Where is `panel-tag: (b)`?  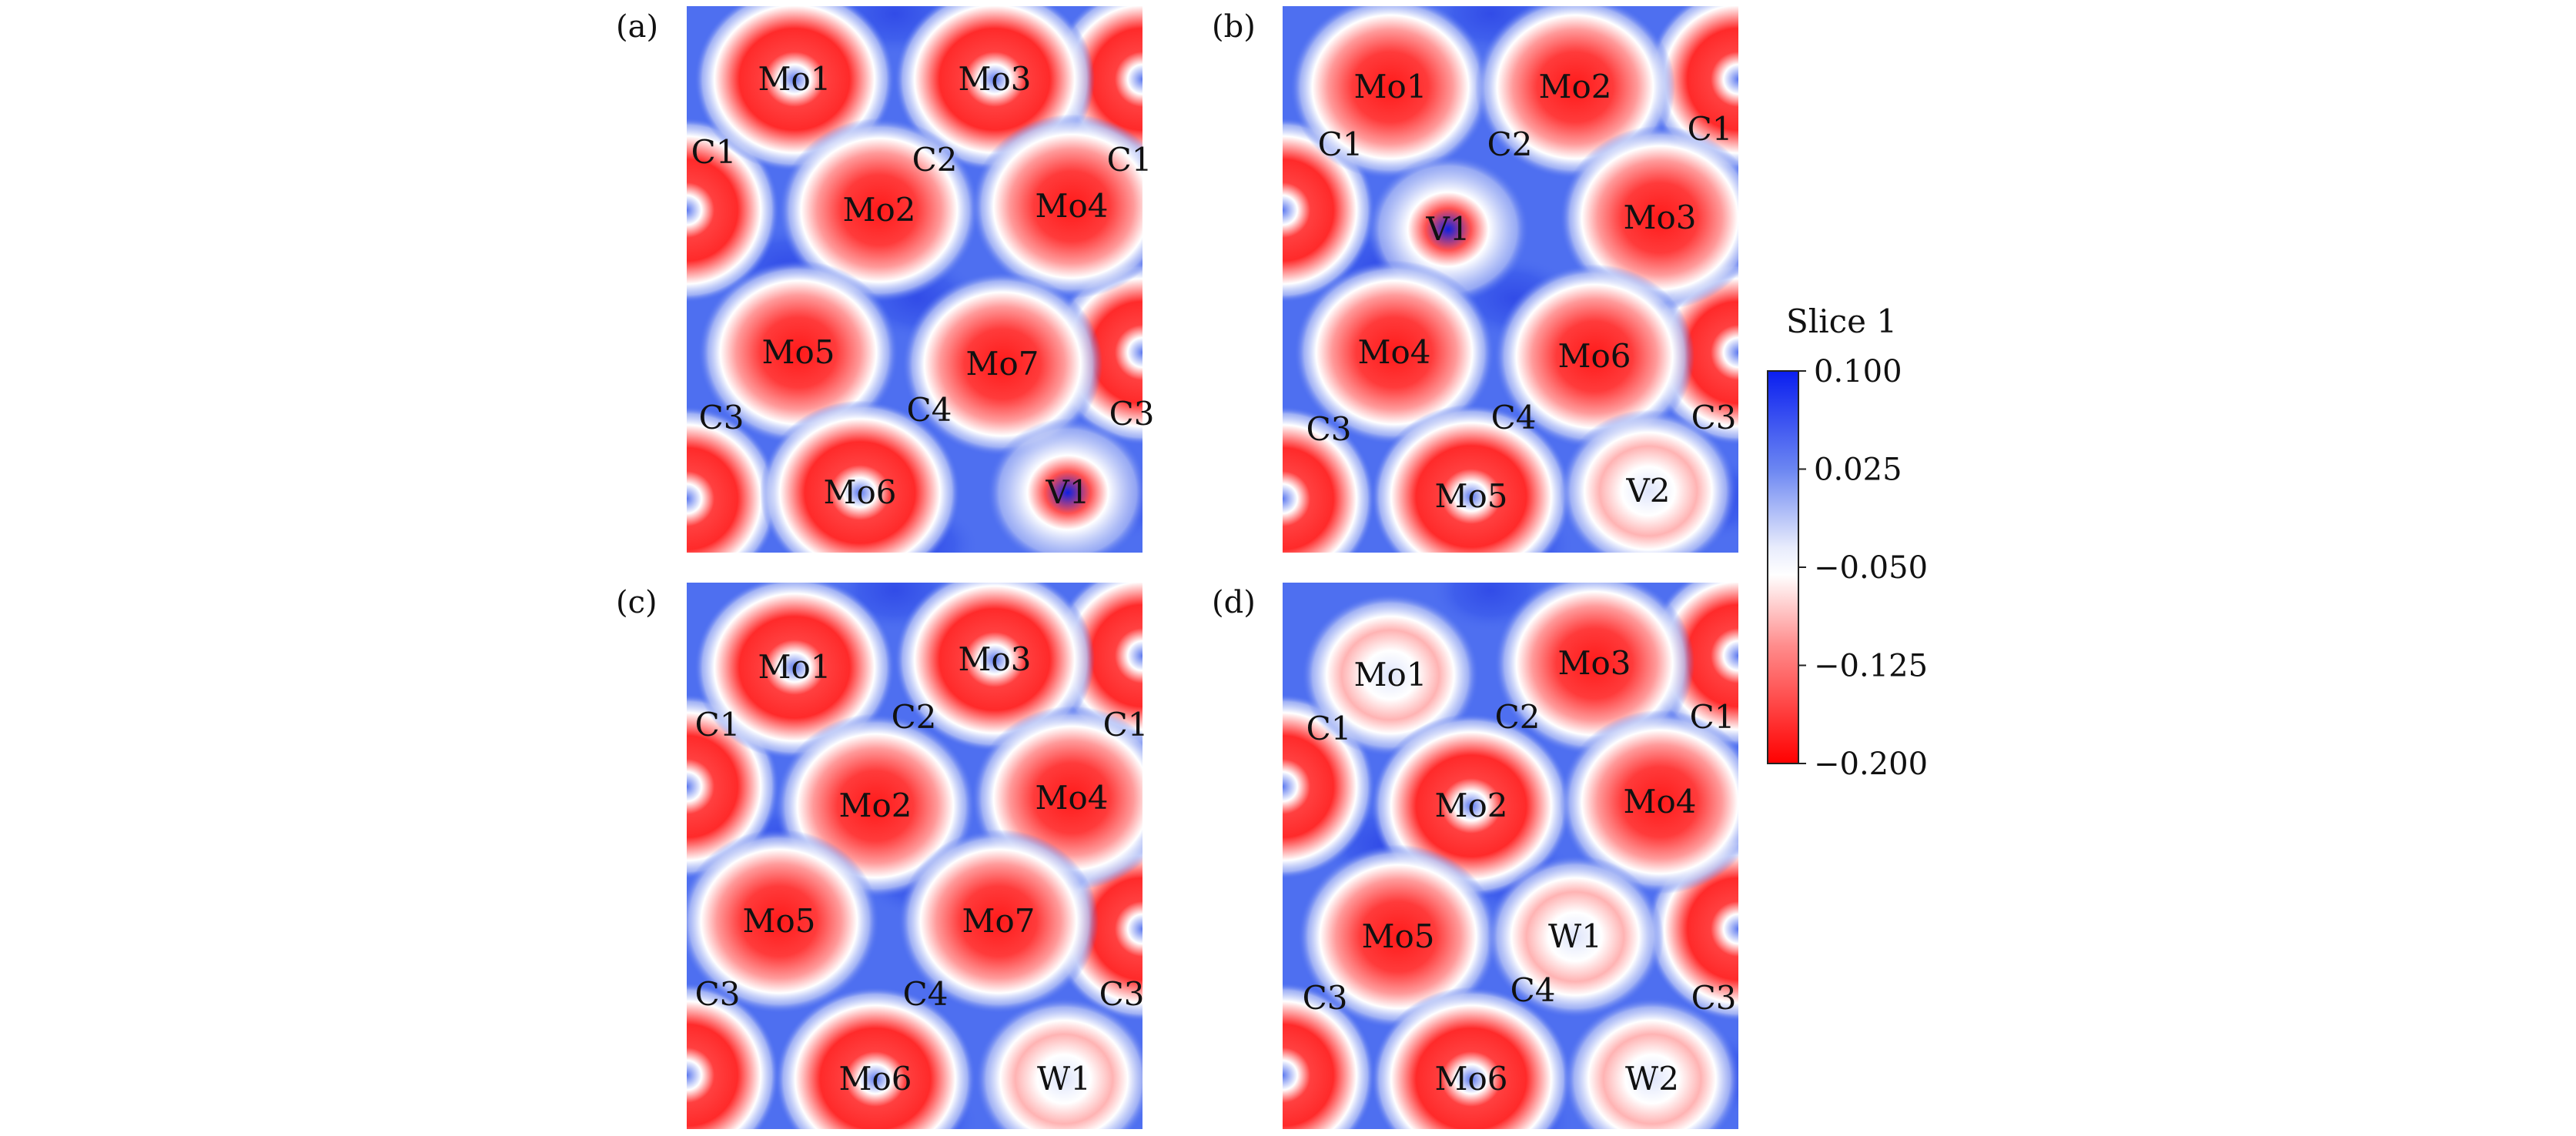
panel-tag: (b) is located at coordinates (1234, 27).